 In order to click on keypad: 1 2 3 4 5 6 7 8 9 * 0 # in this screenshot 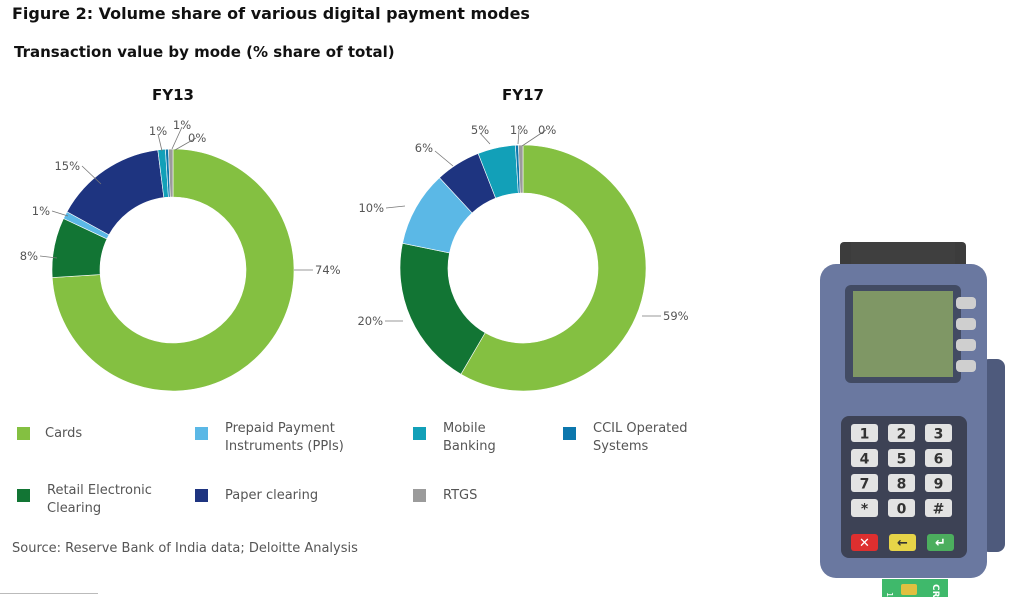, I will do `click(901, 471)`.